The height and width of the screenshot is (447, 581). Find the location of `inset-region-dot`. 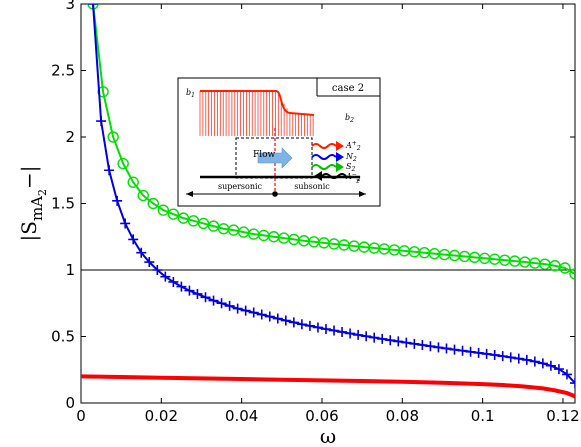

inset-region-dot is located at coordinates (275, 194).